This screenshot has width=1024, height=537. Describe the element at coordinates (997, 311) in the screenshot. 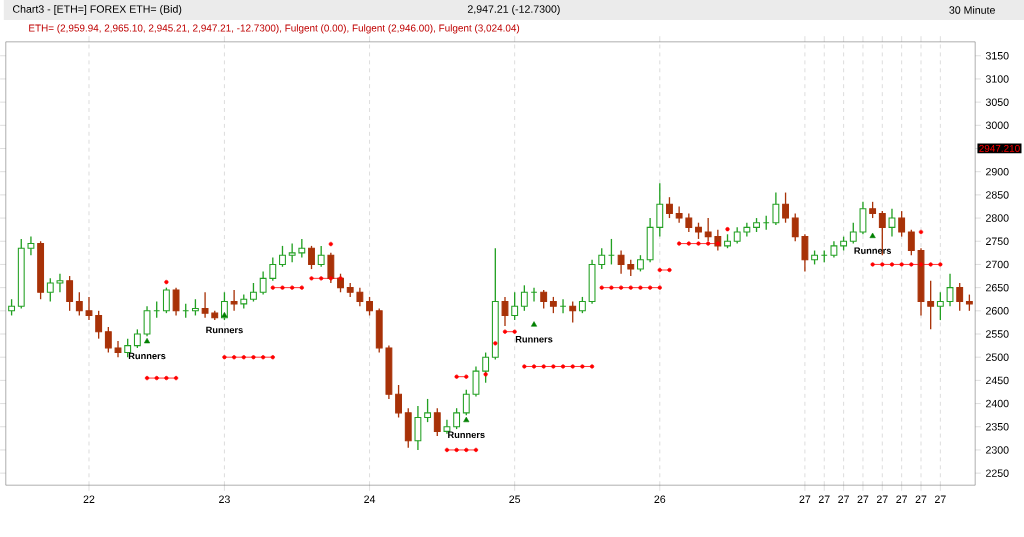

I see `y-tick-label: 2600` at that location.